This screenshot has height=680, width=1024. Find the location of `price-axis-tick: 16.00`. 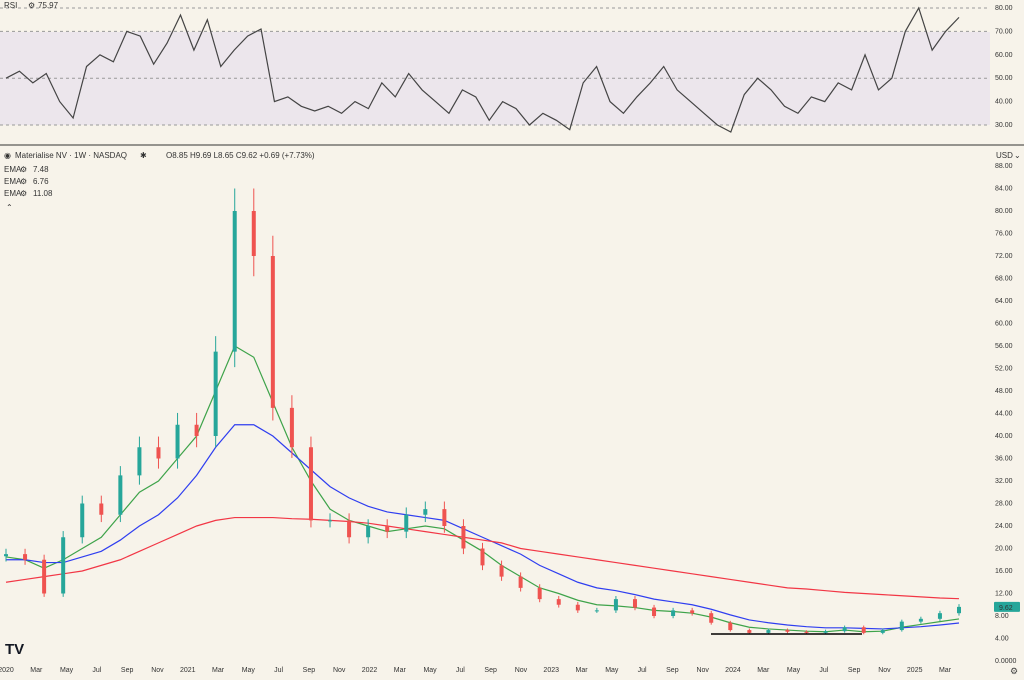

price-axis-tick: 16.00 is located at coordinates (1004, 571).